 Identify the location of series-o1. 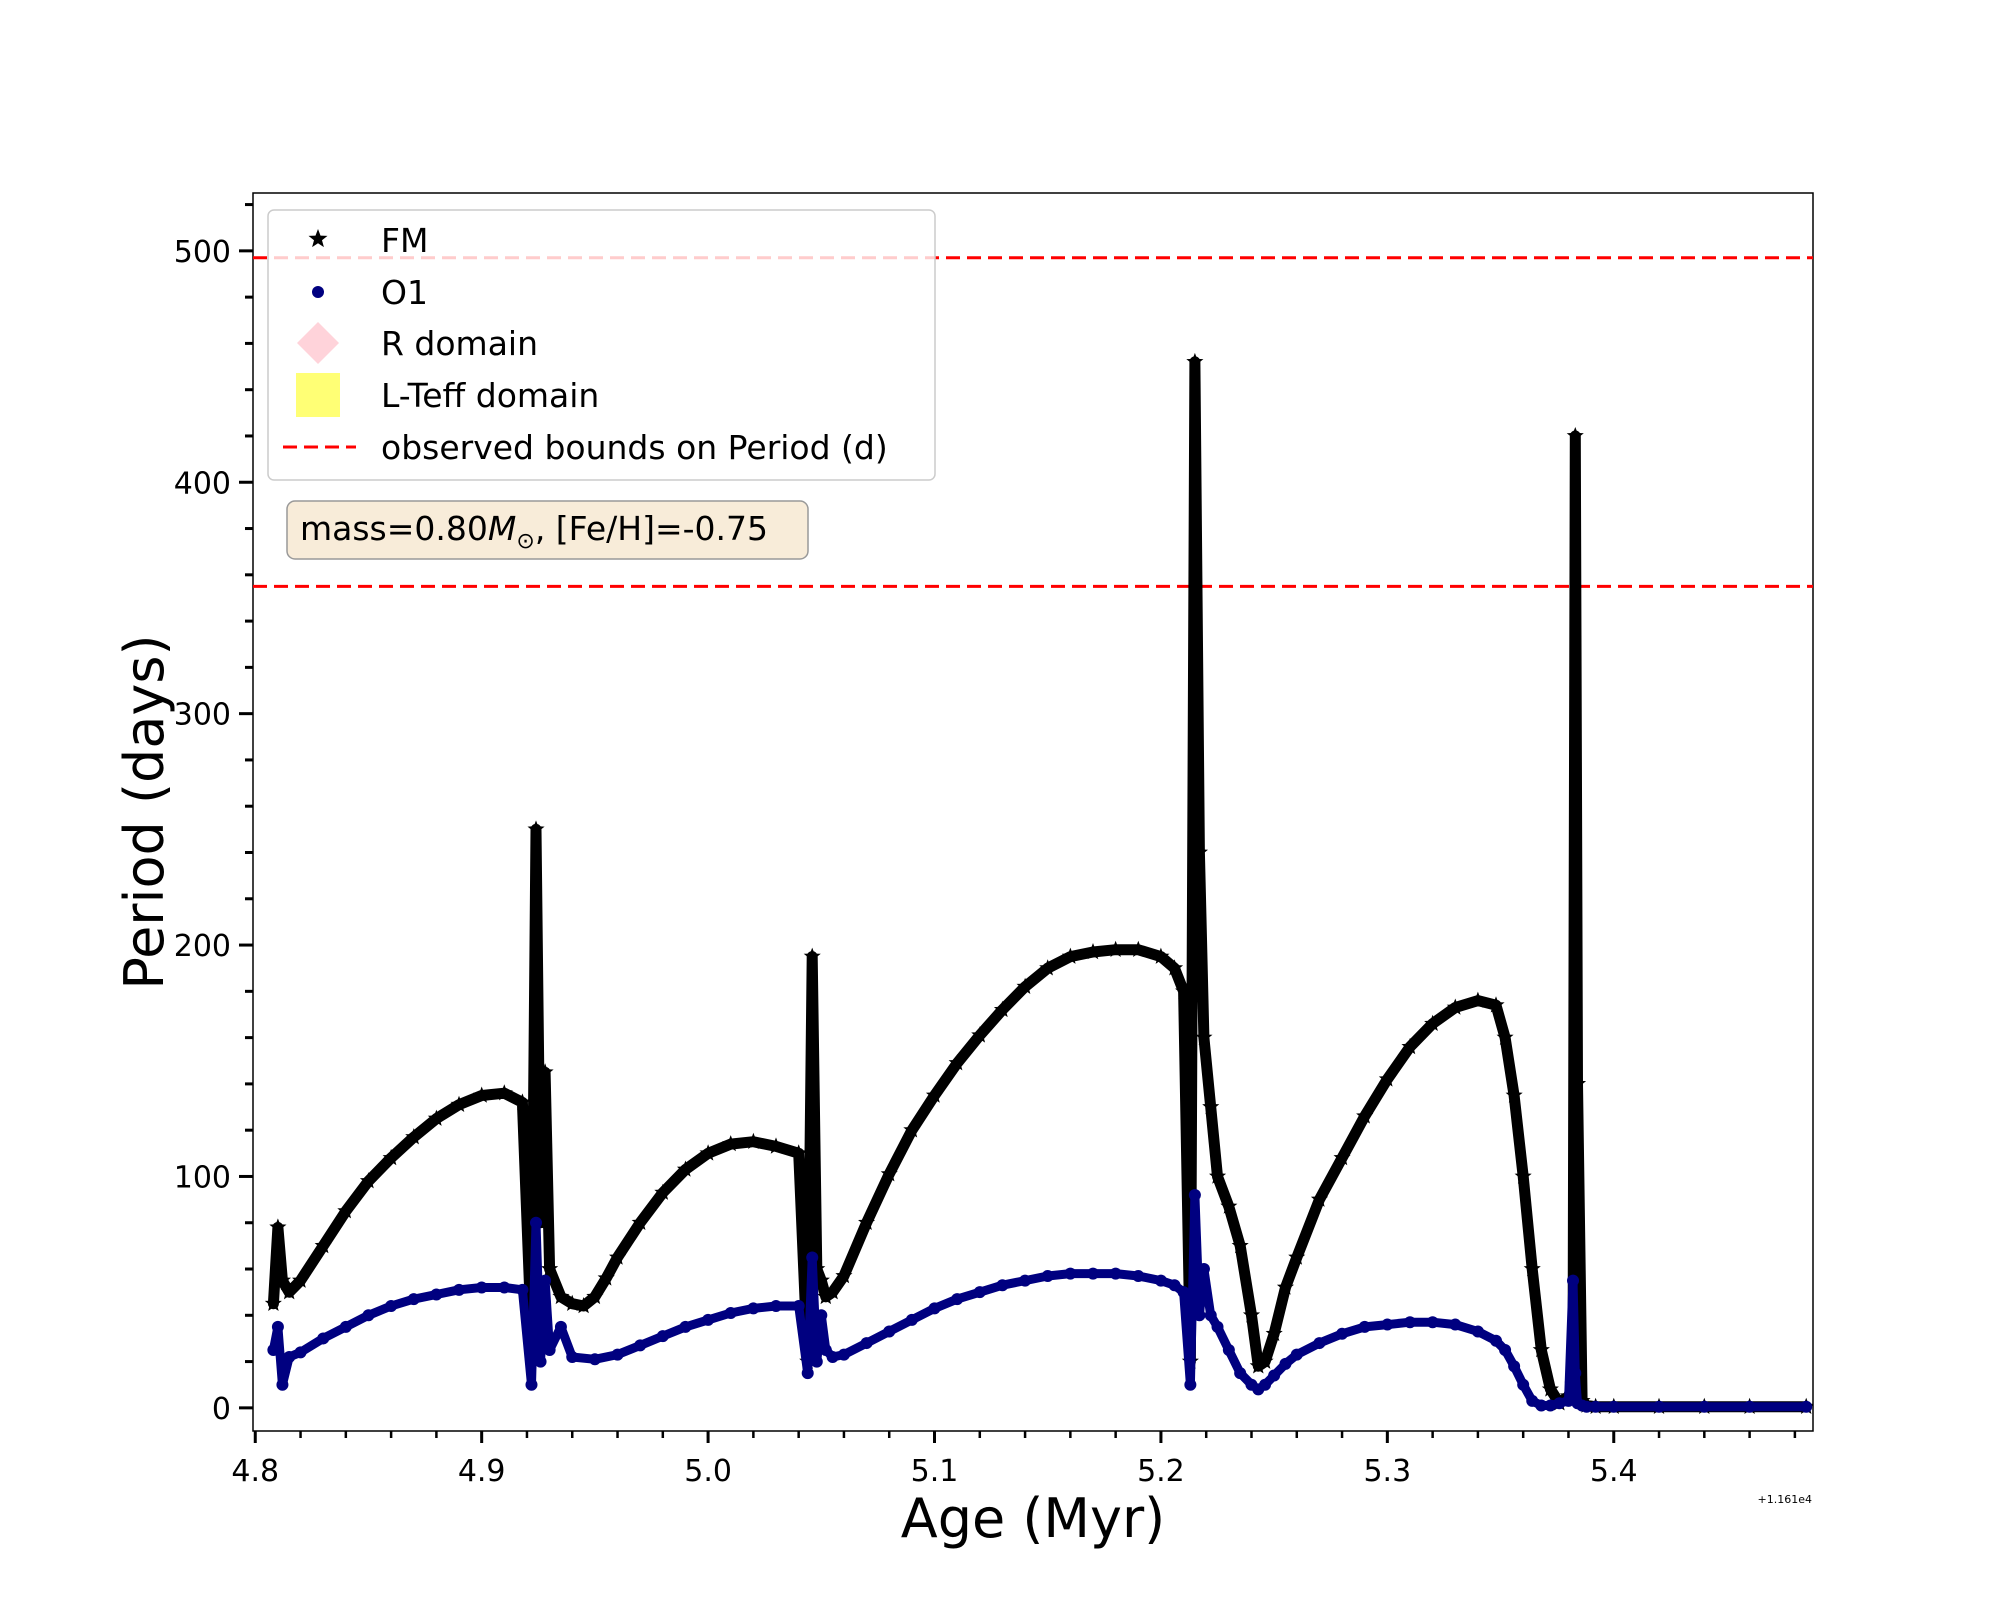
(1040, 1300).